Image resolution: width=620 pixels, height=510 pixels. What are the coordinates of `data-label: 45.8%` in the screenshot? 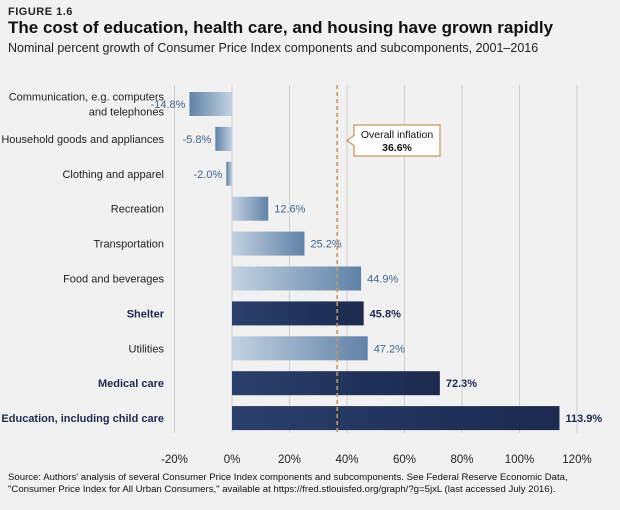 It's located at (385, 314).